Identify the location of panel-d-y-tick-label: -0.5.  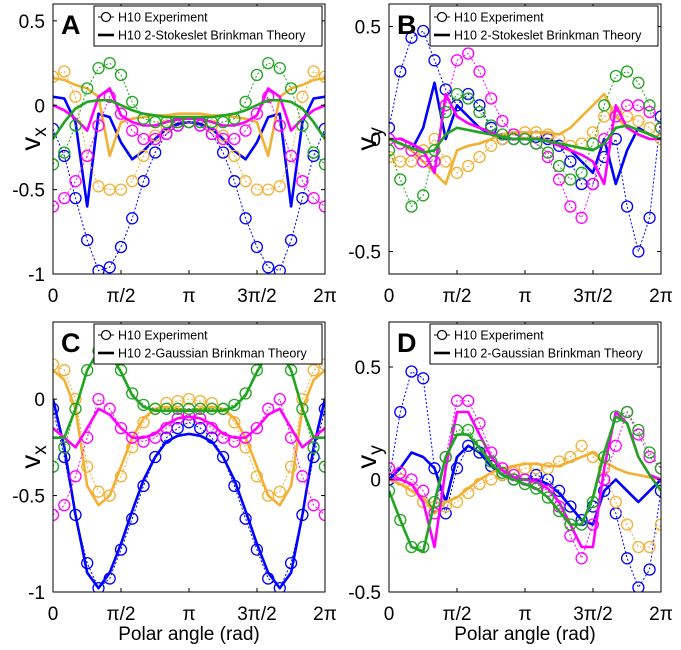
(364, 593).